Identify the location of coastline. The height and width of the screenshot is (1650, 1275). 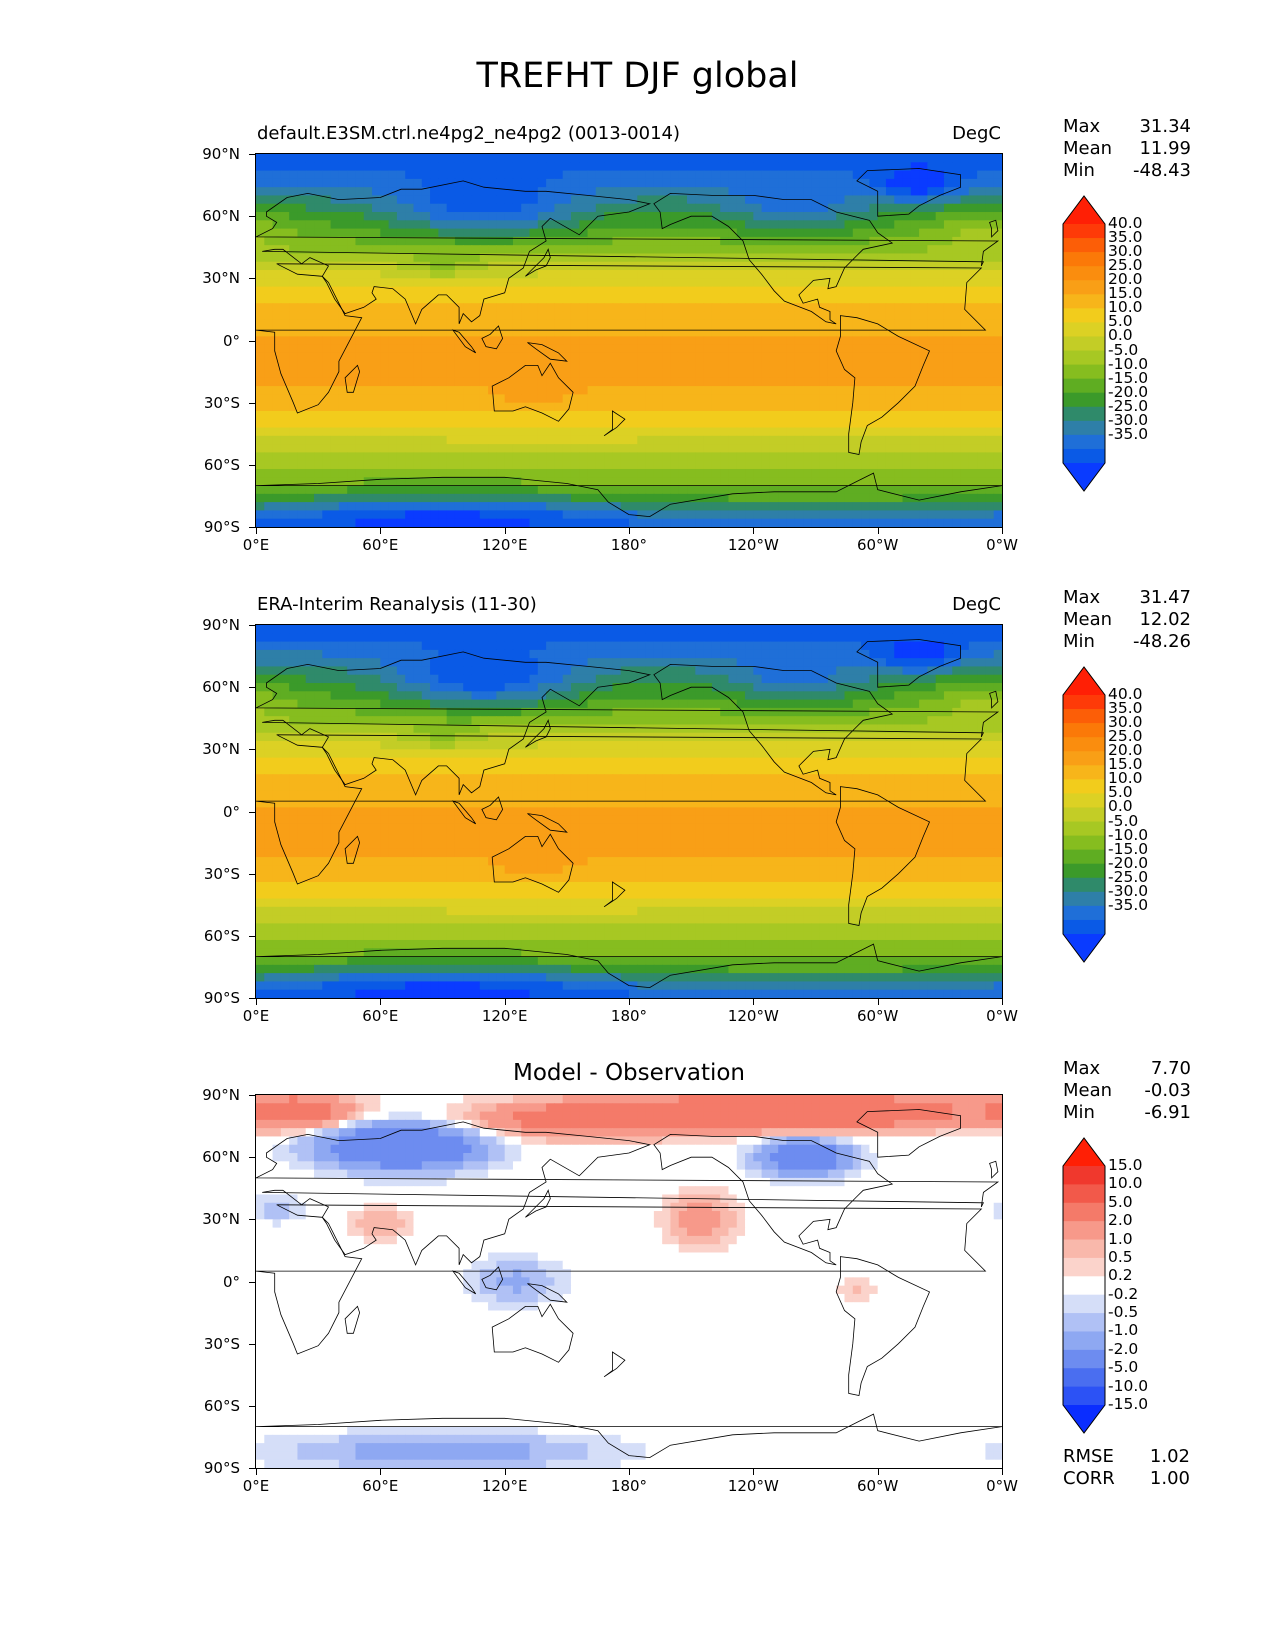
(352, 378).